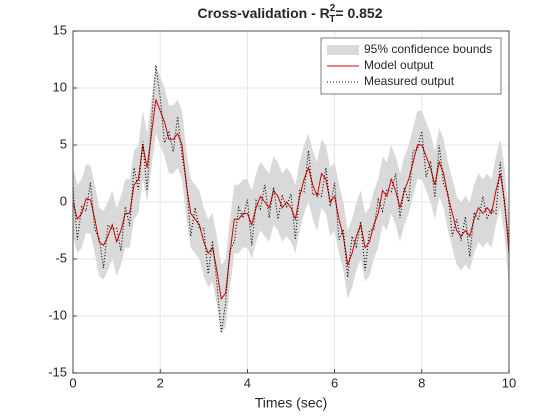  I want to click on x-tick-label: 2, so click(160, 382).